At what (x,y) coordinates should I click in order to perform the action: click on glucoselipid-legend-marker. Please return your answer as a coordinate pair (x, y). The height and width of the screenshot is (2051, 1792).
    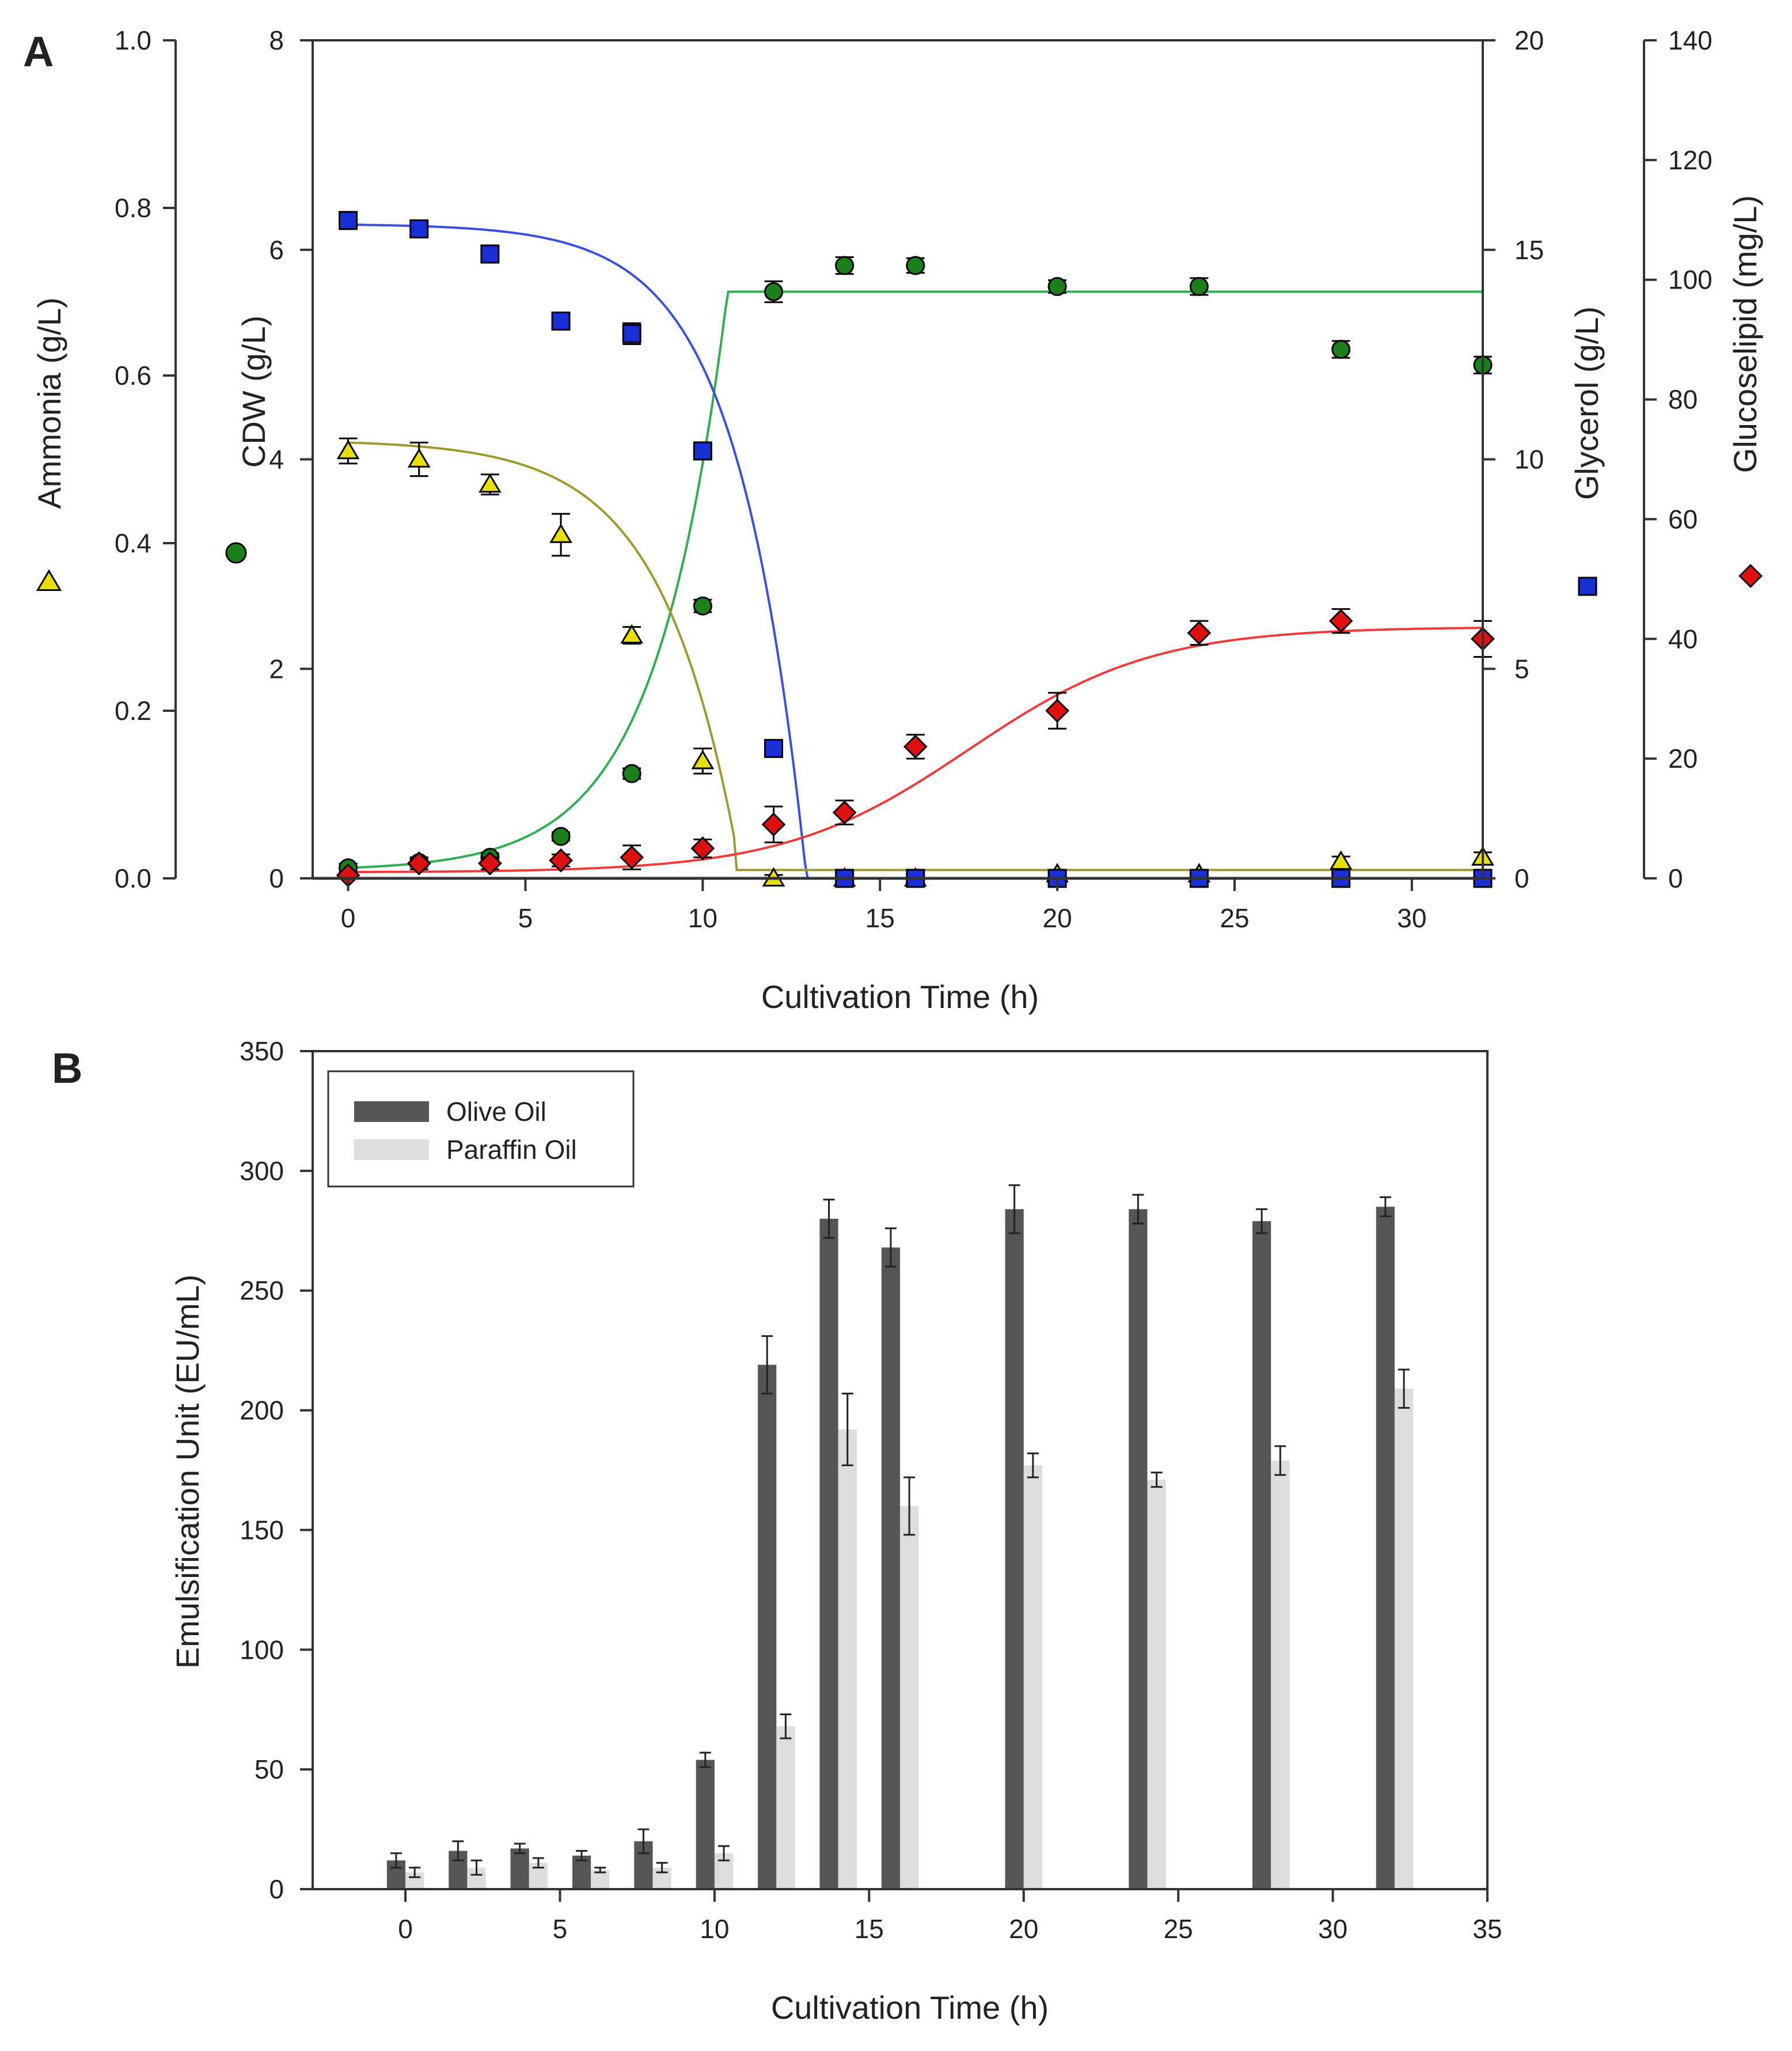
    Looking at the image, I should click on (1750, 576).